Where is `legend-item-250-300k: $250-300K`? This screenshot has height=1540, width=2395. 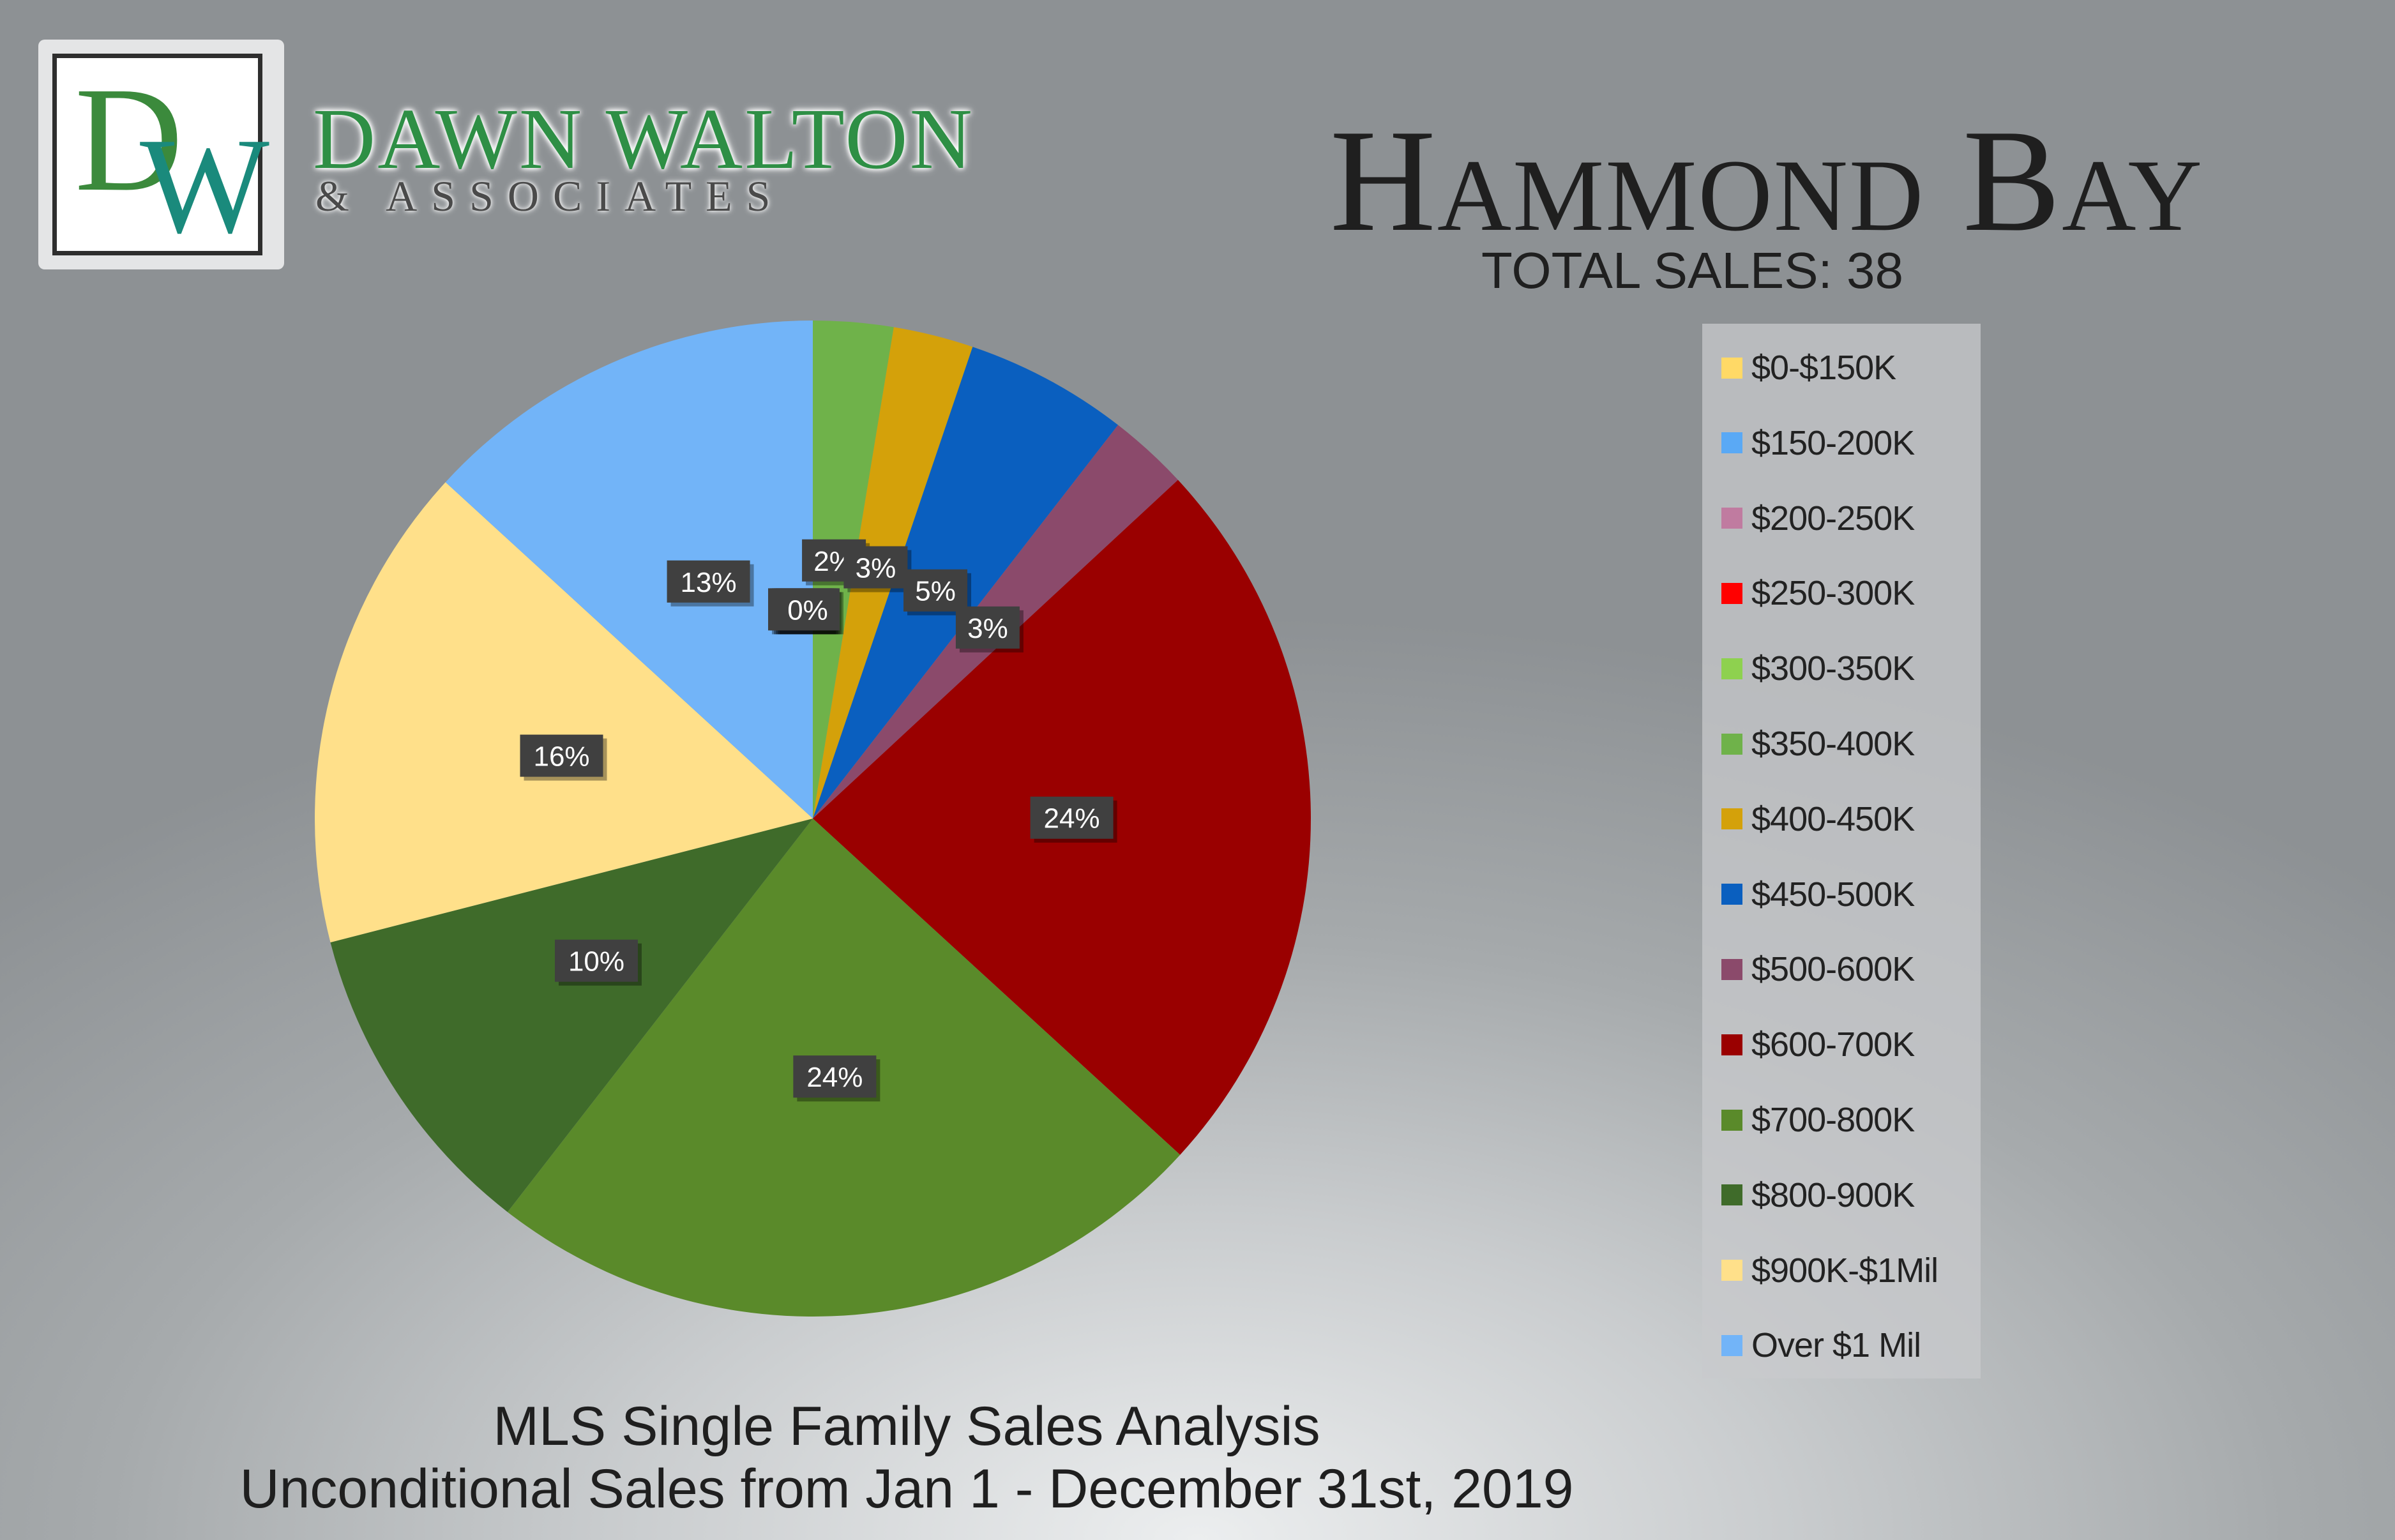
legend-item-250-300k: $250-300K is located at coordinates (1818, 593).